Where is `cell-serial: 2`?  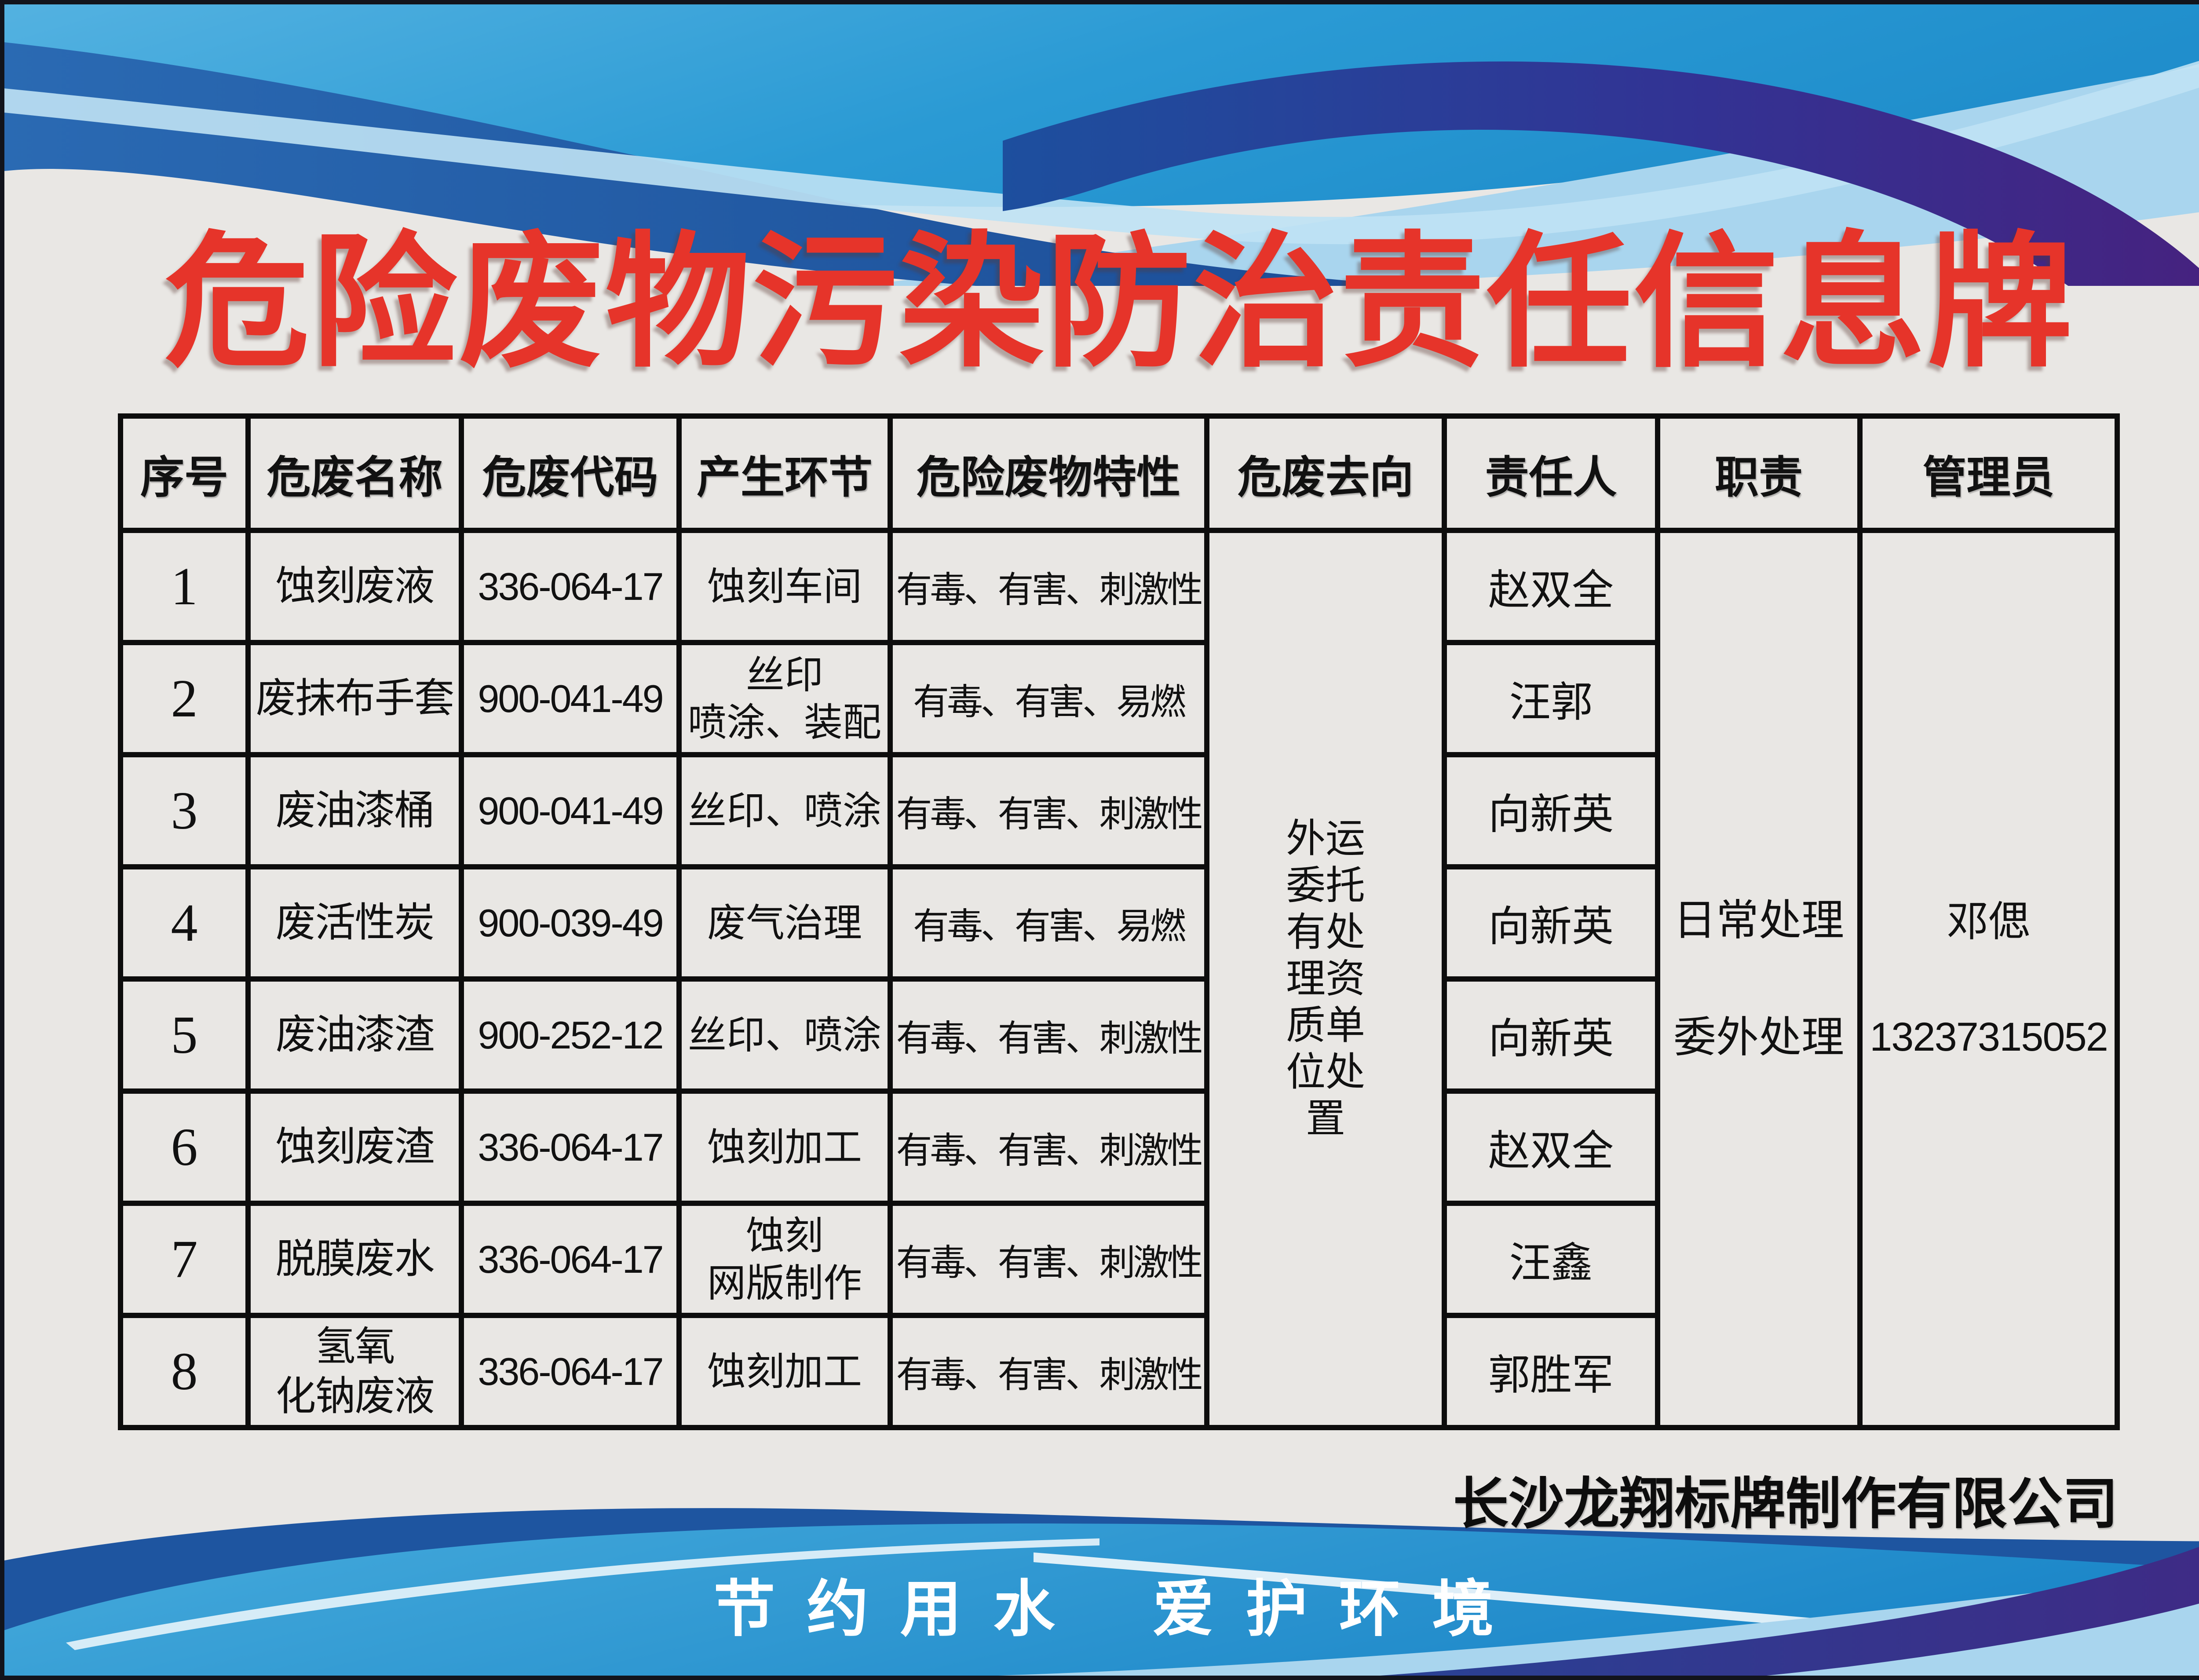 cell-serial: 2 is located at coordinates (184, 698).